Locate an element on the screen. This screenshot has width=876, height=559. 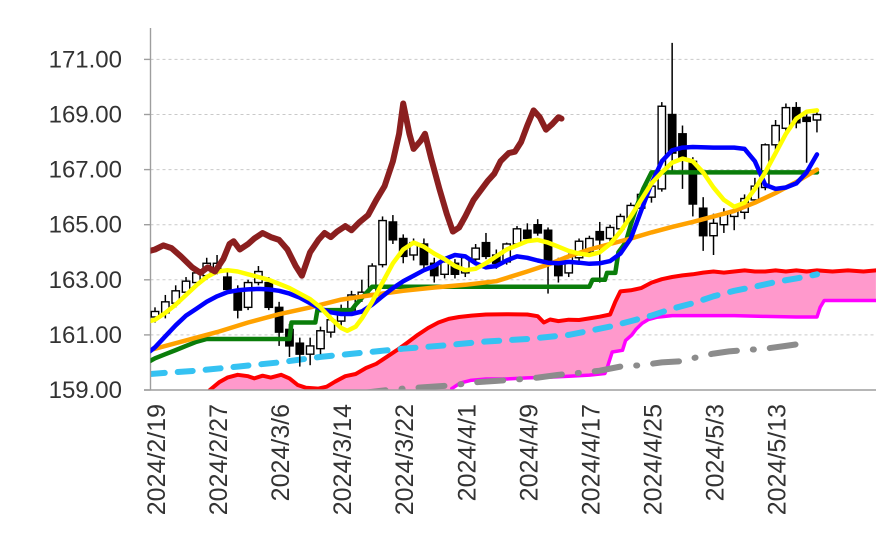
cyan-dashed-projection-line is located at coordinates (485, 324).